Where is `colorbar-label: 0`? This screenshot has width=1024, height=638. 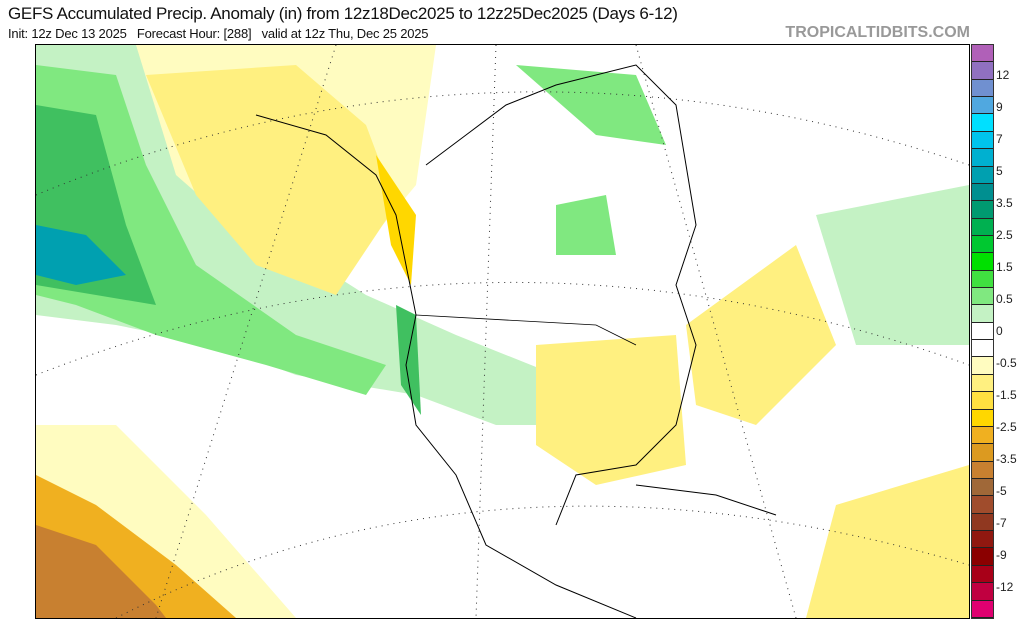 colorbar-label: 0 is located at coordinates (999, 331).